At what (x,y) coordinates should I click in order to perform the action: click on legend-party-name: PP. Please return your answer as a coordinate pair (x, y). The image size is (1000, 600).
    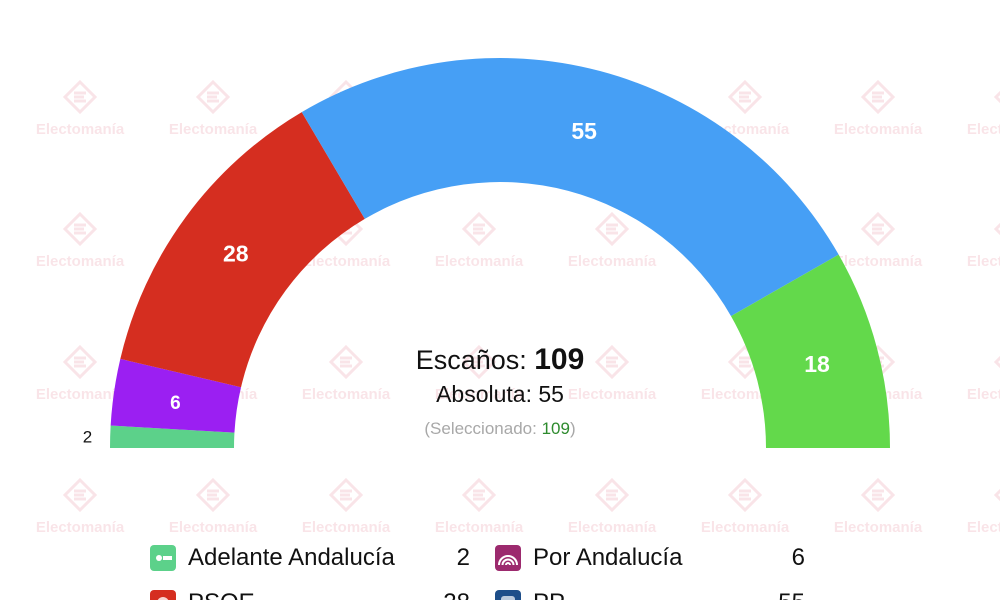
    Looking at the image, I should click on (549, 593).